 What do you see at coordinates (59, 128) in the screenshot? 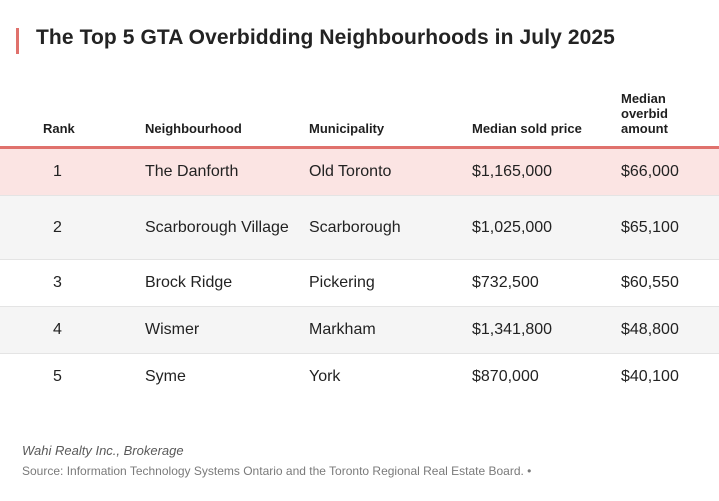
I see `column-header-rank: Rank` at bounding box center [59, 128].